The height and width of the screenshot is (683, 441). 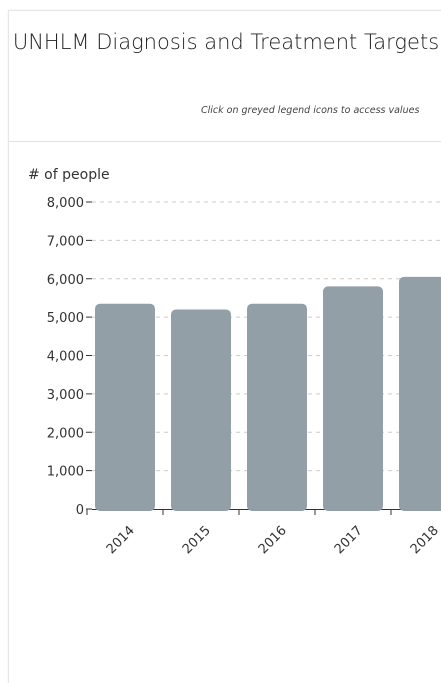 I want to click on x-tick-label: 2016, so click(x=273, y=540).